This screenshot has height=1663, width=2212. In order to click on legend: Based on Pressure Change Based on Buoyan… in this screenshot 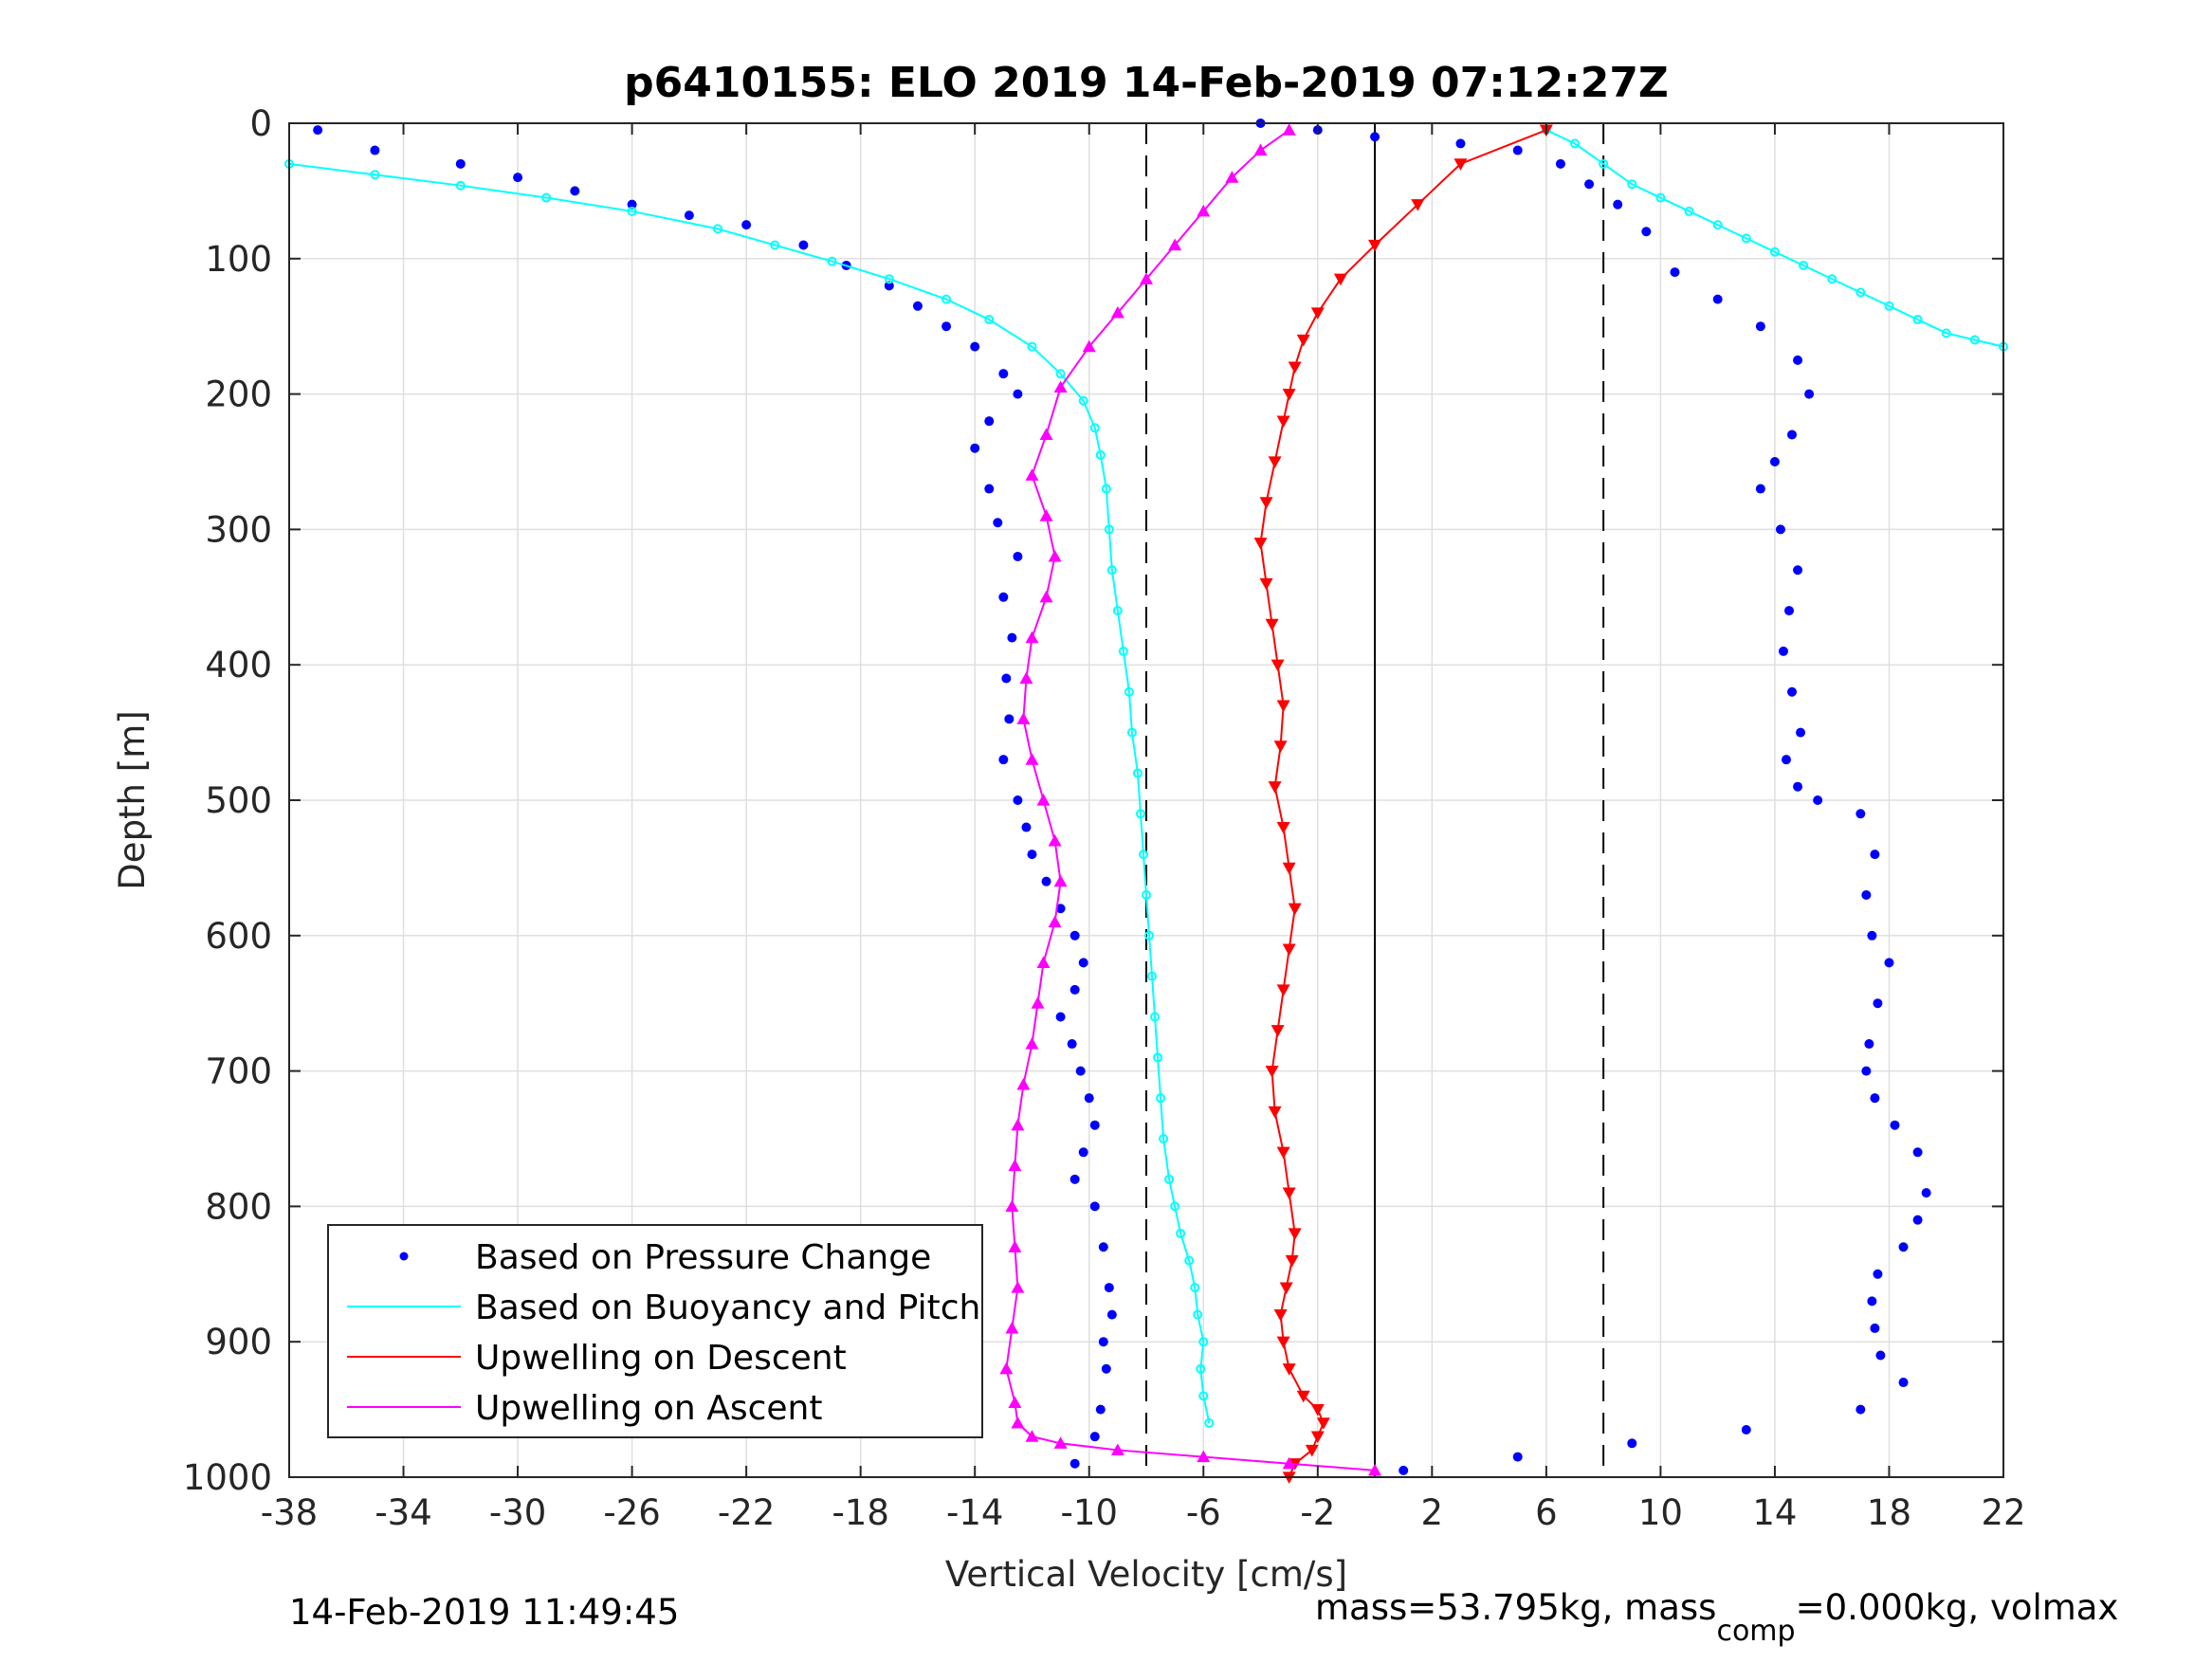, I will do `click(655, 1331)`.